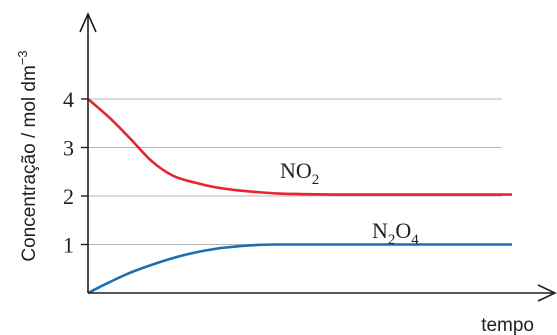  I want to click on series-label-n2o4: N2O4, so click(395, 233).